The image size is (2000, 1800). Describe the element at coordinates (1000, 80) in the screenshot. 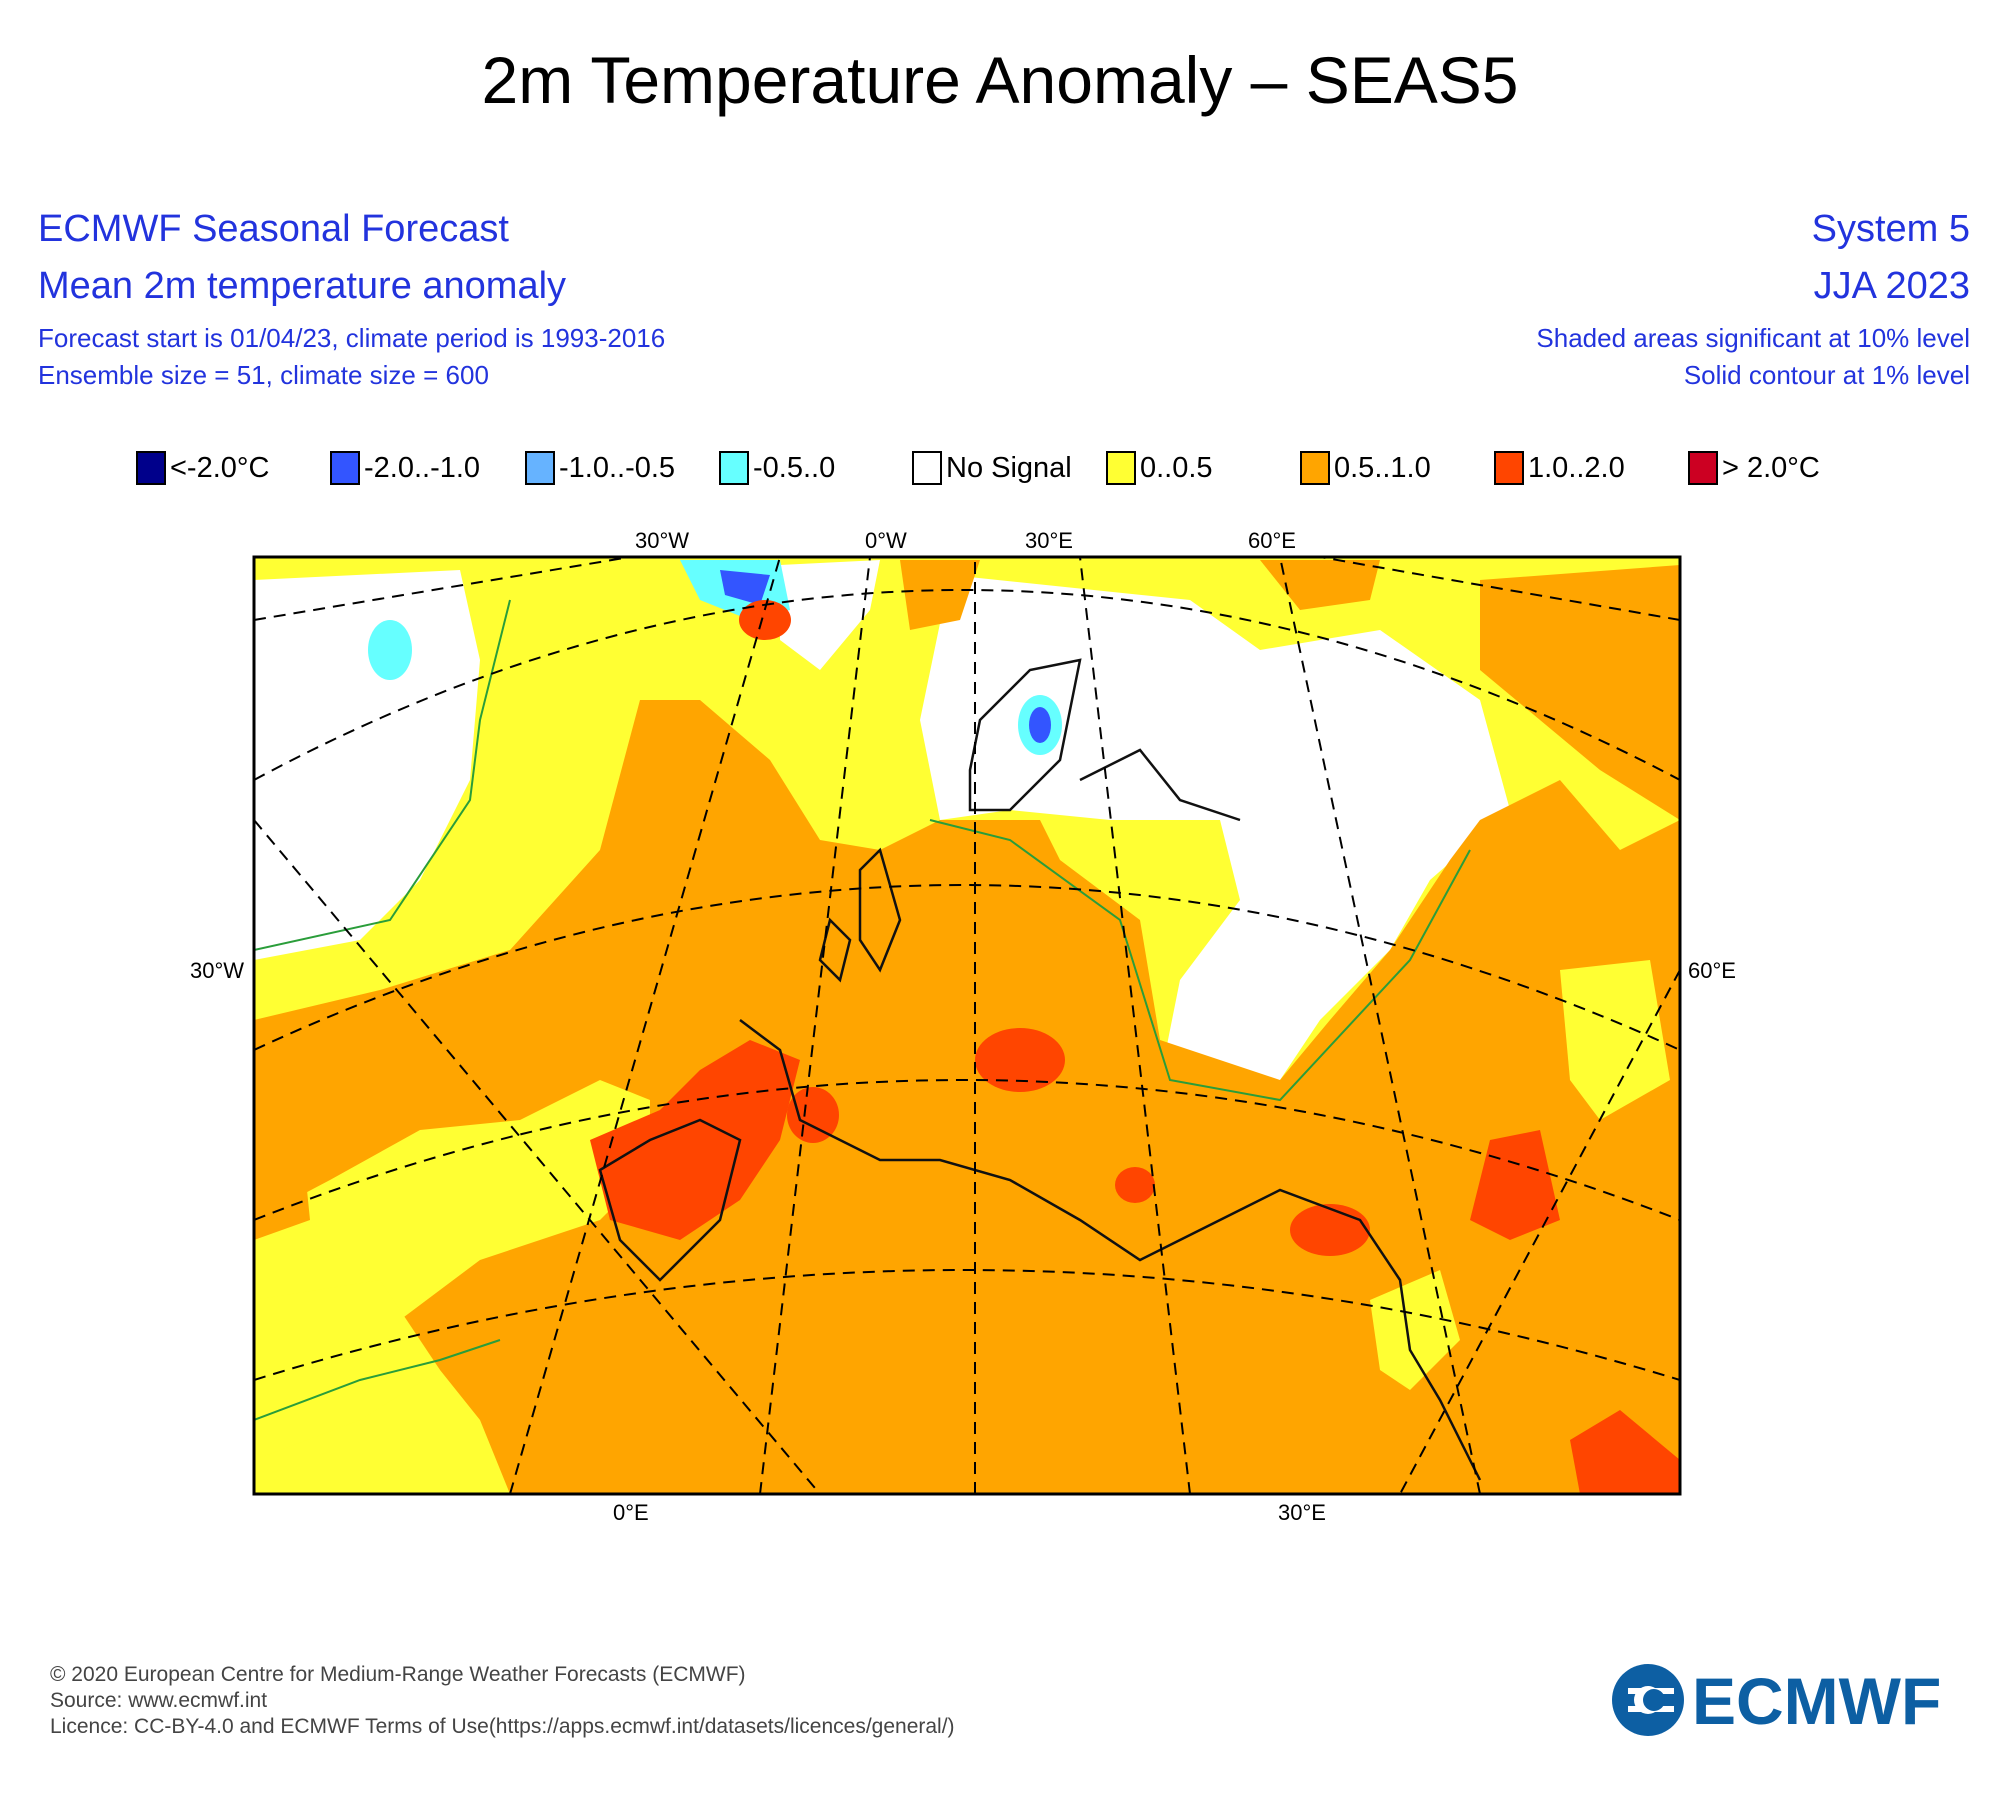

I see `page-title: 2m Temperature Anomaly – SEAS5` at that location.